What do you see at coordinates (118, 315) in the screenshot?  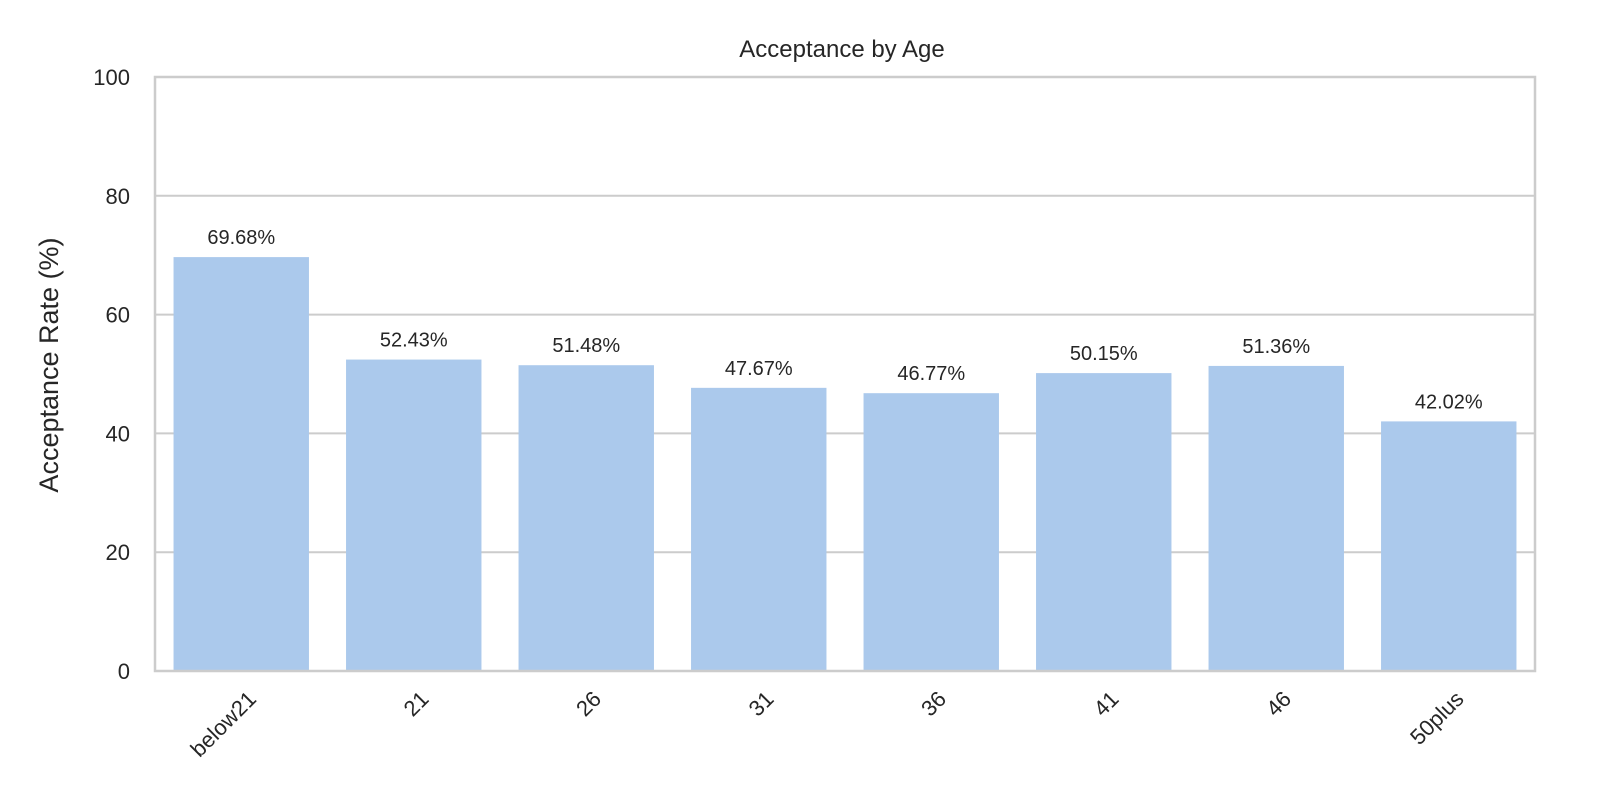 I see `y-tick-label: 60` at bounding box center [118, 315].